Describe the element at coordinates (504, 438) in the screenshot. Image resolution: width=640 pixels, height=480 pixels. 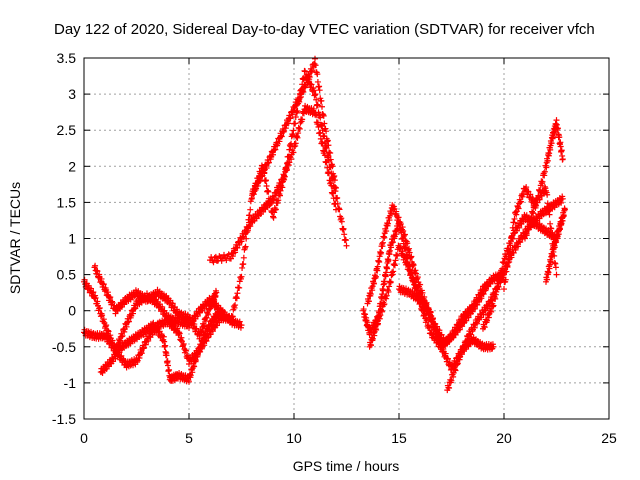
I see `x-tick-label: 20` at that location.